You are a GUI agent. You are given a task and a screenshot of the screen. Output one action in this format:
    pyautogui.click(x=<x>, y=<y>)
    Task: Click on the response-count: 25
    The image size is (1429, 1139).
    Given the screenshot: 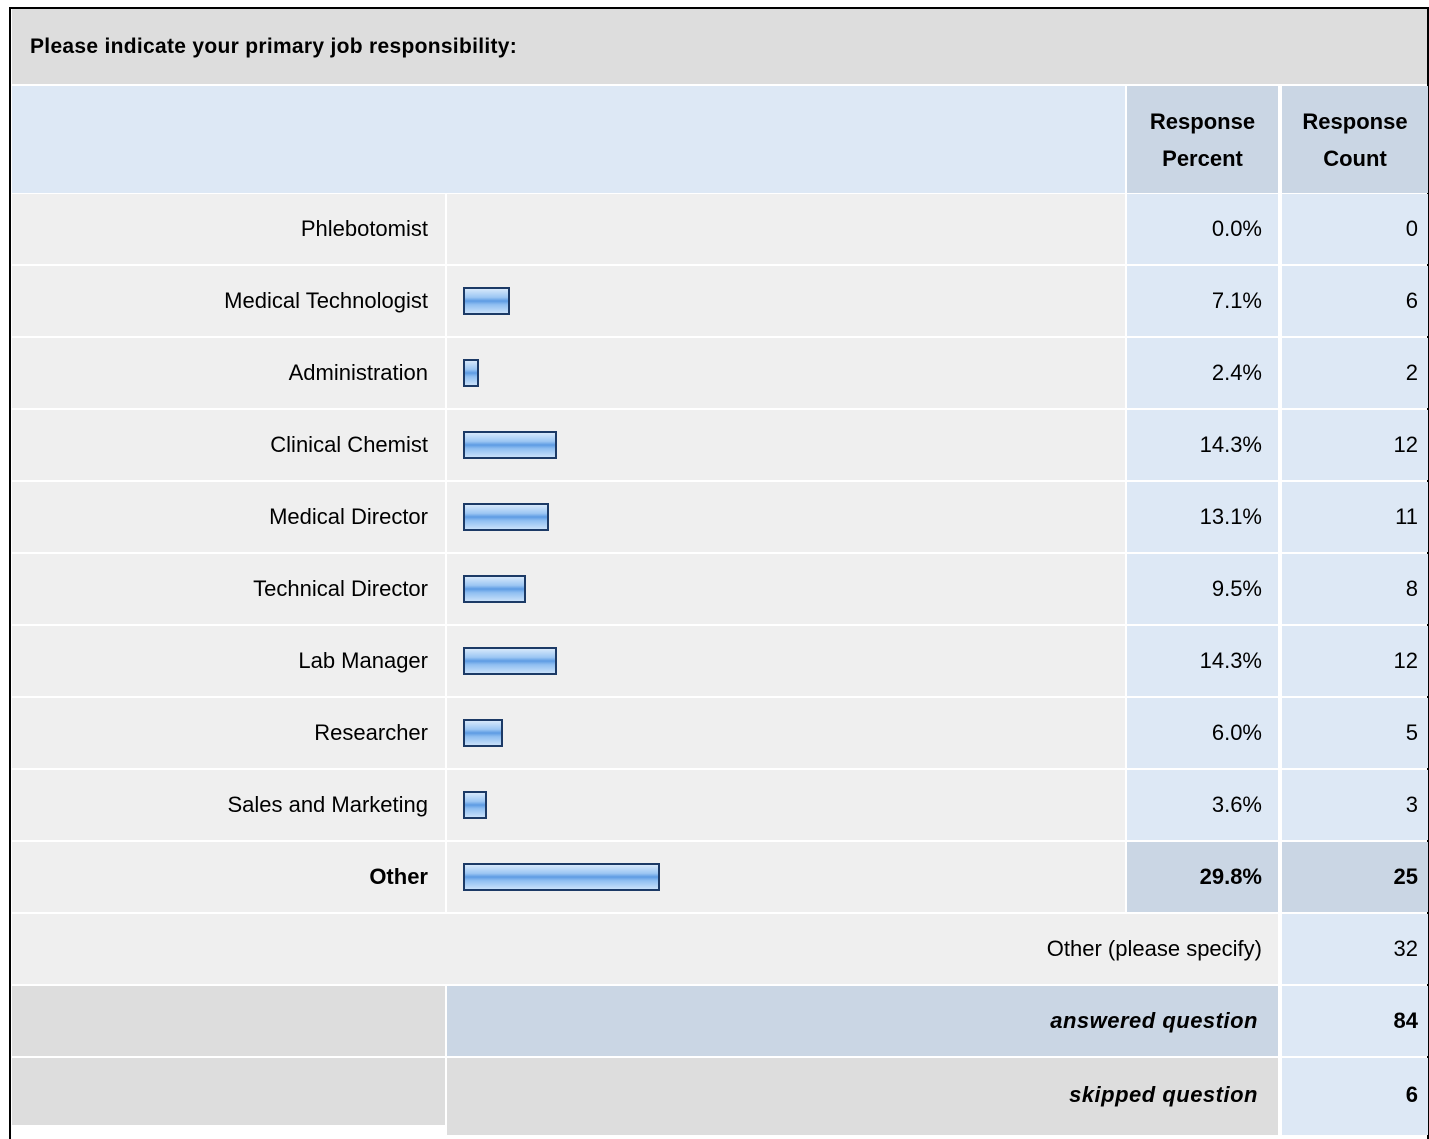 What is the action you would take?
    pyautogui.click(x=1355, y=877)
    